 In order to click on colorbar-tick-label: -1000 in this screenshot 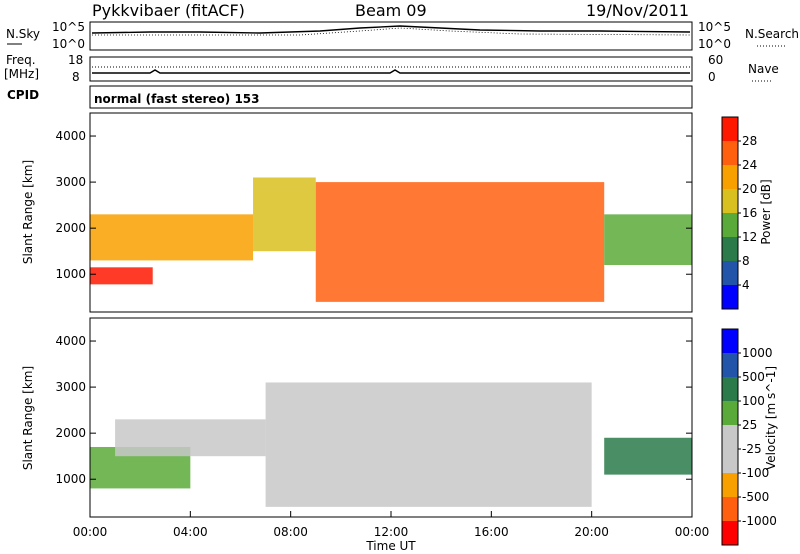, I will do `click(759, 521)`.